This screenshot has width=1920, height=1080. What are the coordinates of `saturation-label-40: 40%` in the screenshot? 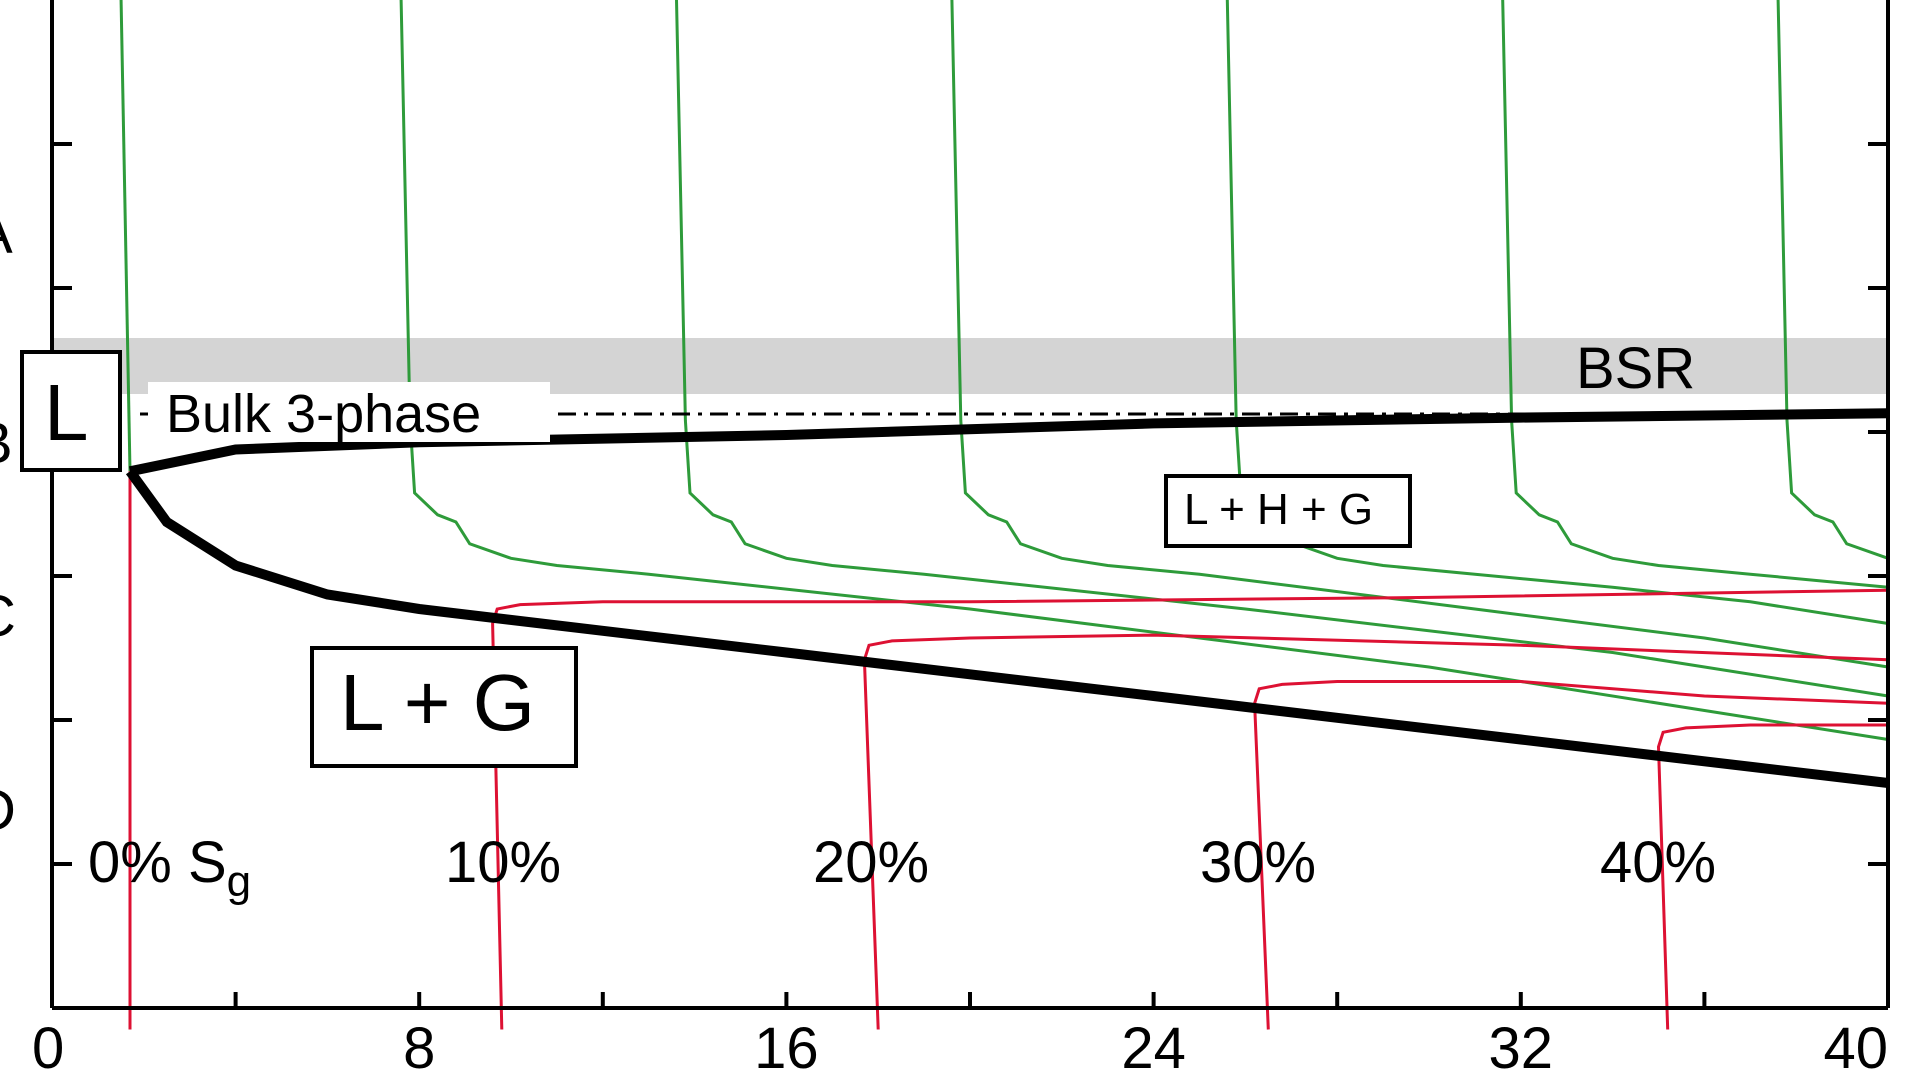 It's located at (1658, 862).